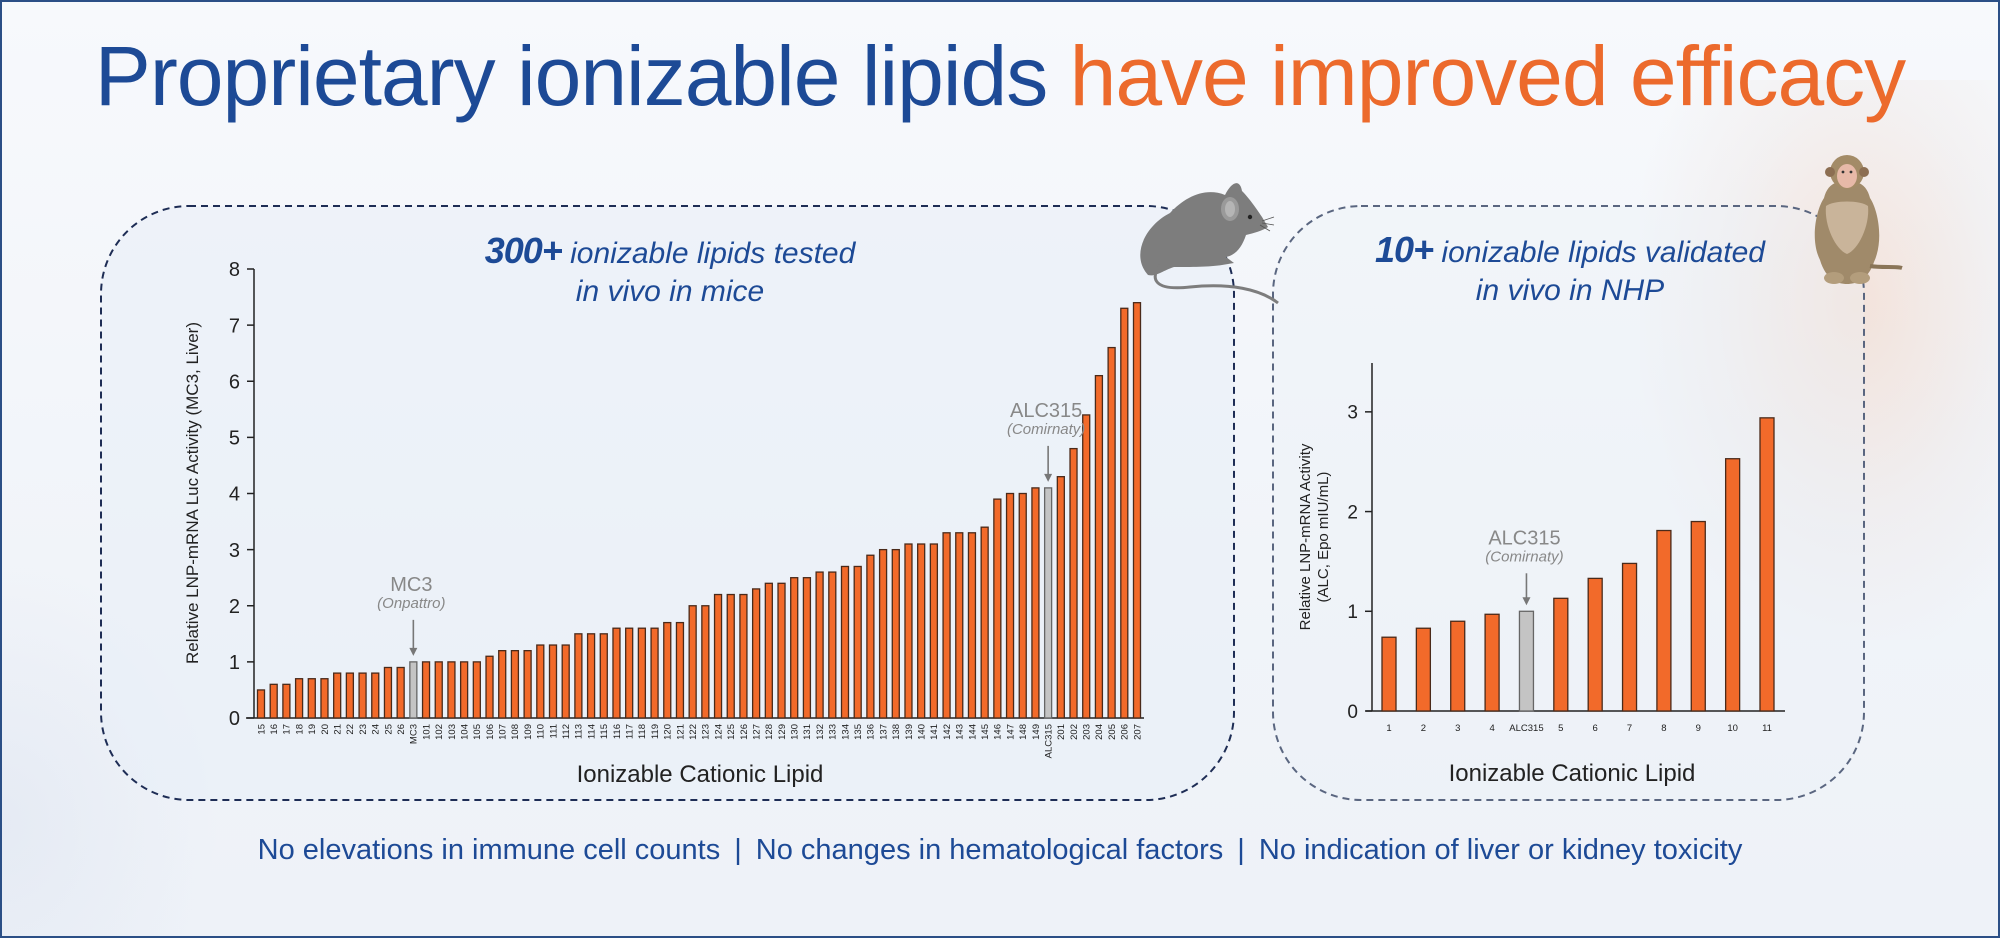 The width and height of the screenshot is (2000, 938). What do you see at coordinates (477, 732) in the screenshot?
I see `x-tick-label: 105` at bounding box center [477, 732].